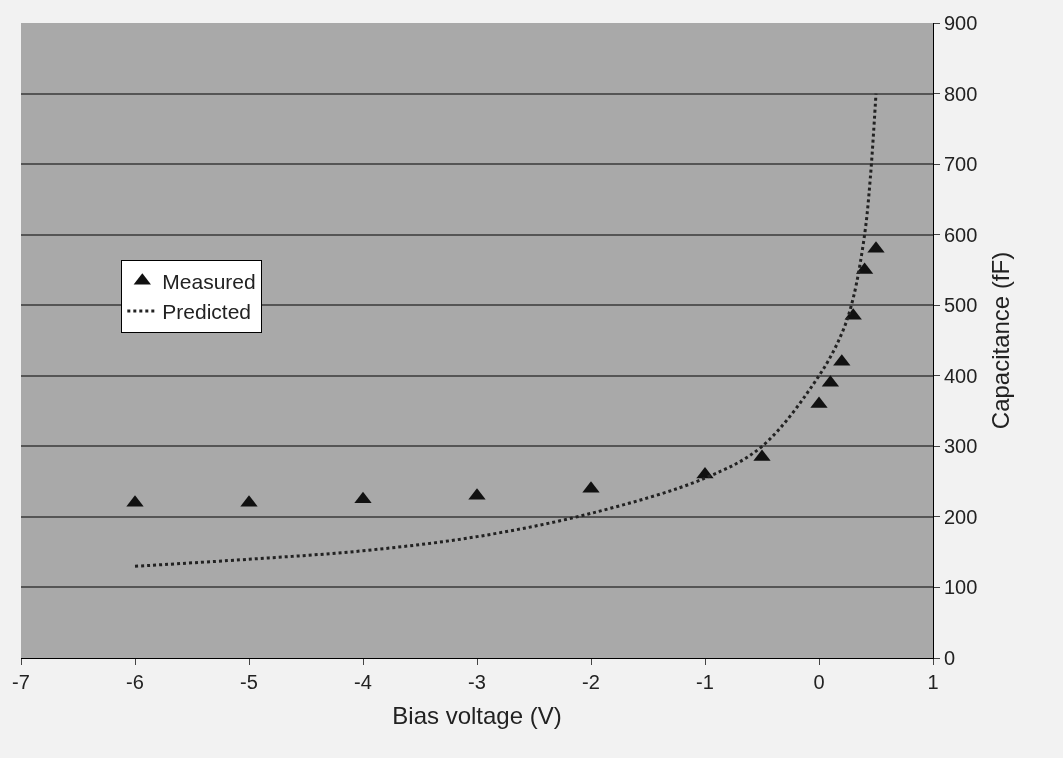 The width and height of the screenshot is (1063, 758). I want to click on y-tick-label: 200, so click(961, 516).